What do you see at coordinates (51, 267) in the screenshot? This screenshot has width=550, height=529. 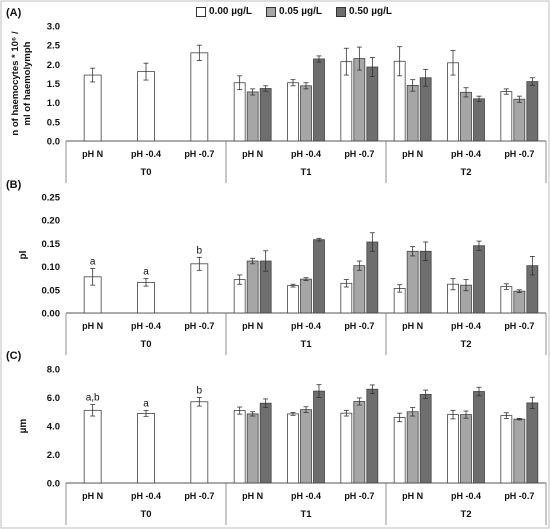 I see `y-tick-label: 0.10` at bounding box center [51, 267].